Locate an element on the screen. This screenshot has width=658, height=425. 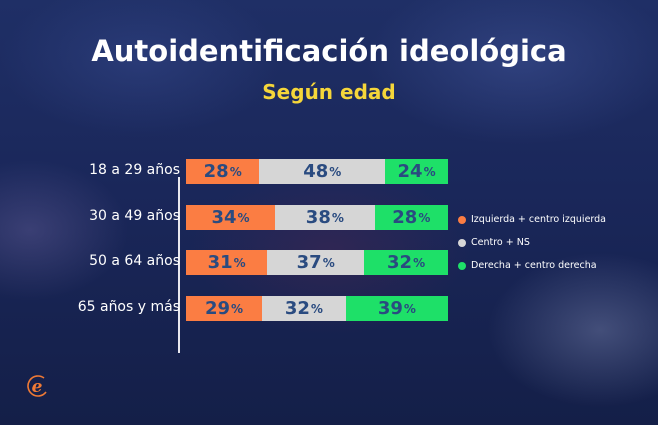
bar-segment-right: 28% is located at coordinates (411, 217).